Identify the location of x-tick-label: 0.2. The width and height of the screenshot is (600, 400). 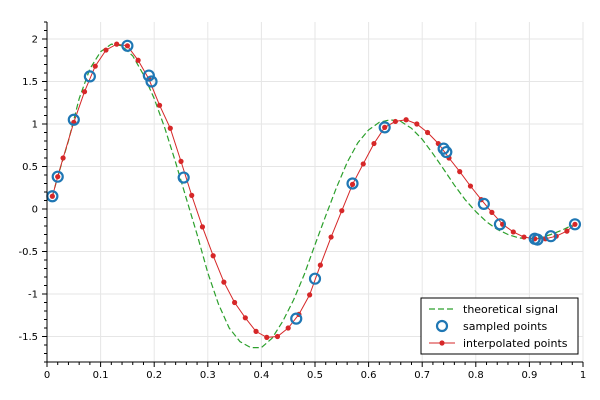
(154, 375).